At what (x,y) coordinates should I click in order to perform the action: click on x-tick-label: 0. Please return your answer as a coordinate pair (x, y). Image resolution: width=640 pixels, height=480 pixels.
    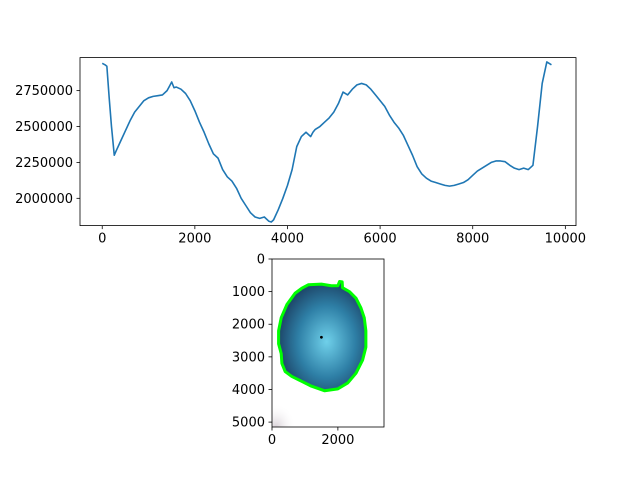
    Looking at the image, I should click on (102, 239).